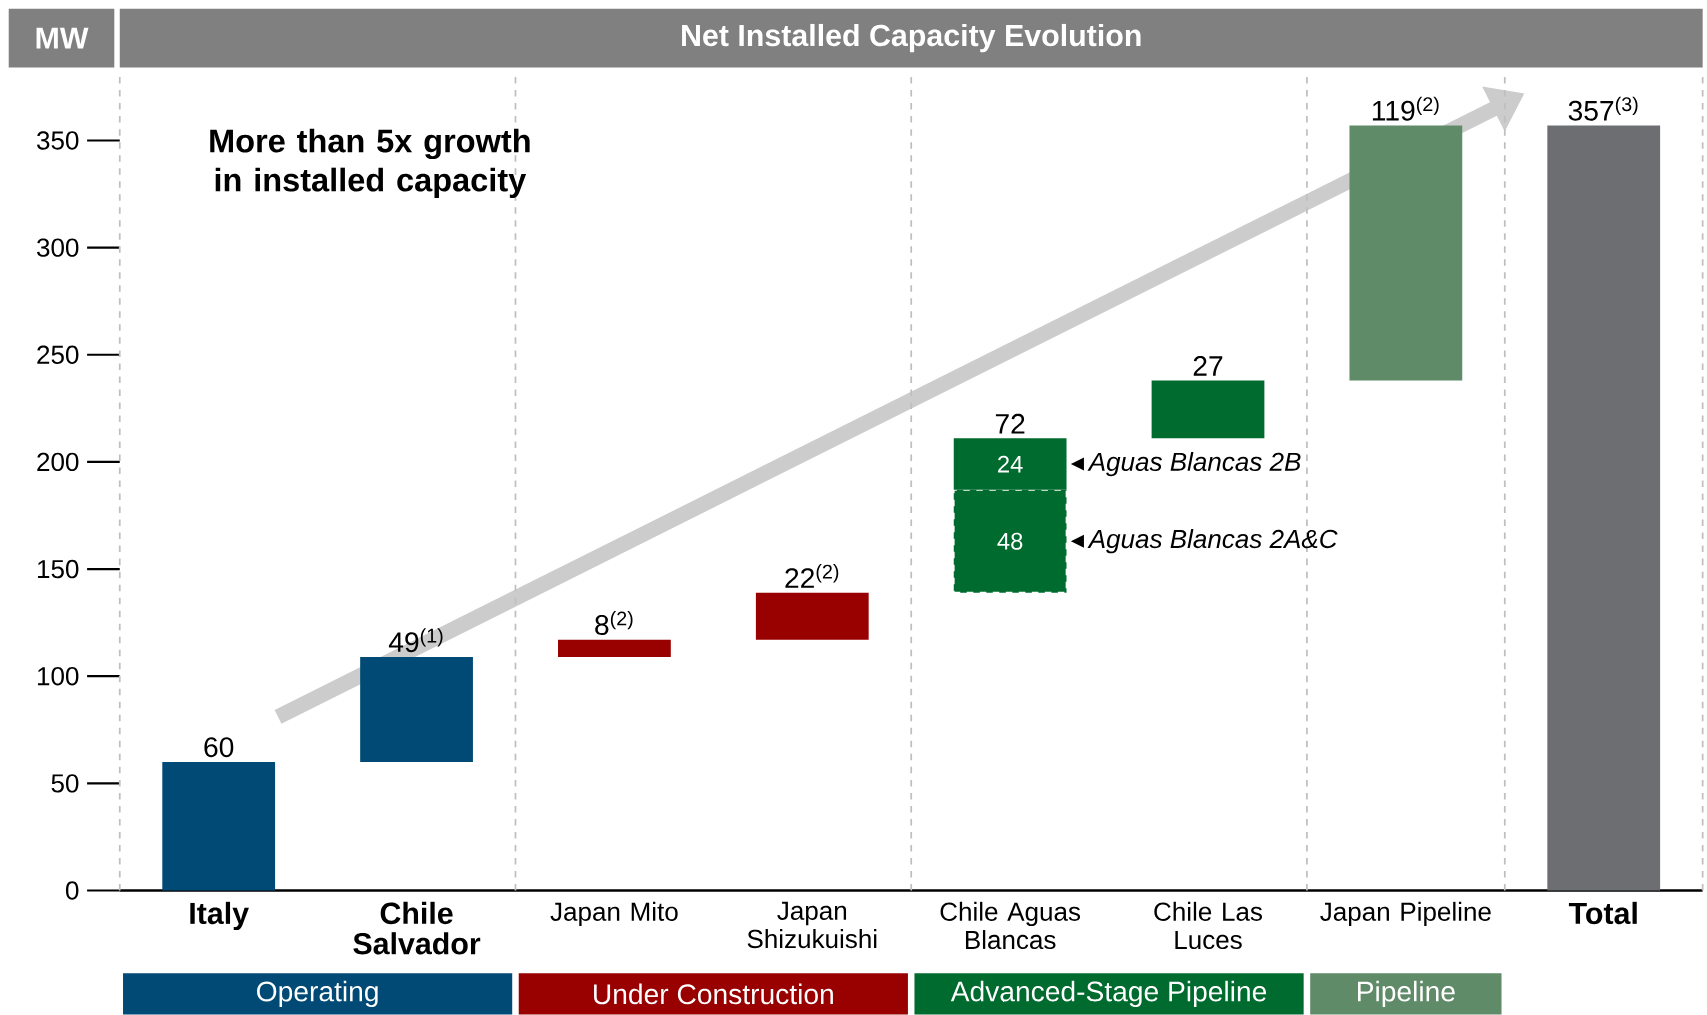  Describe the element at coordinates (219, 916) in the screenshot. I see `x-tick-label: Italy` at that location.